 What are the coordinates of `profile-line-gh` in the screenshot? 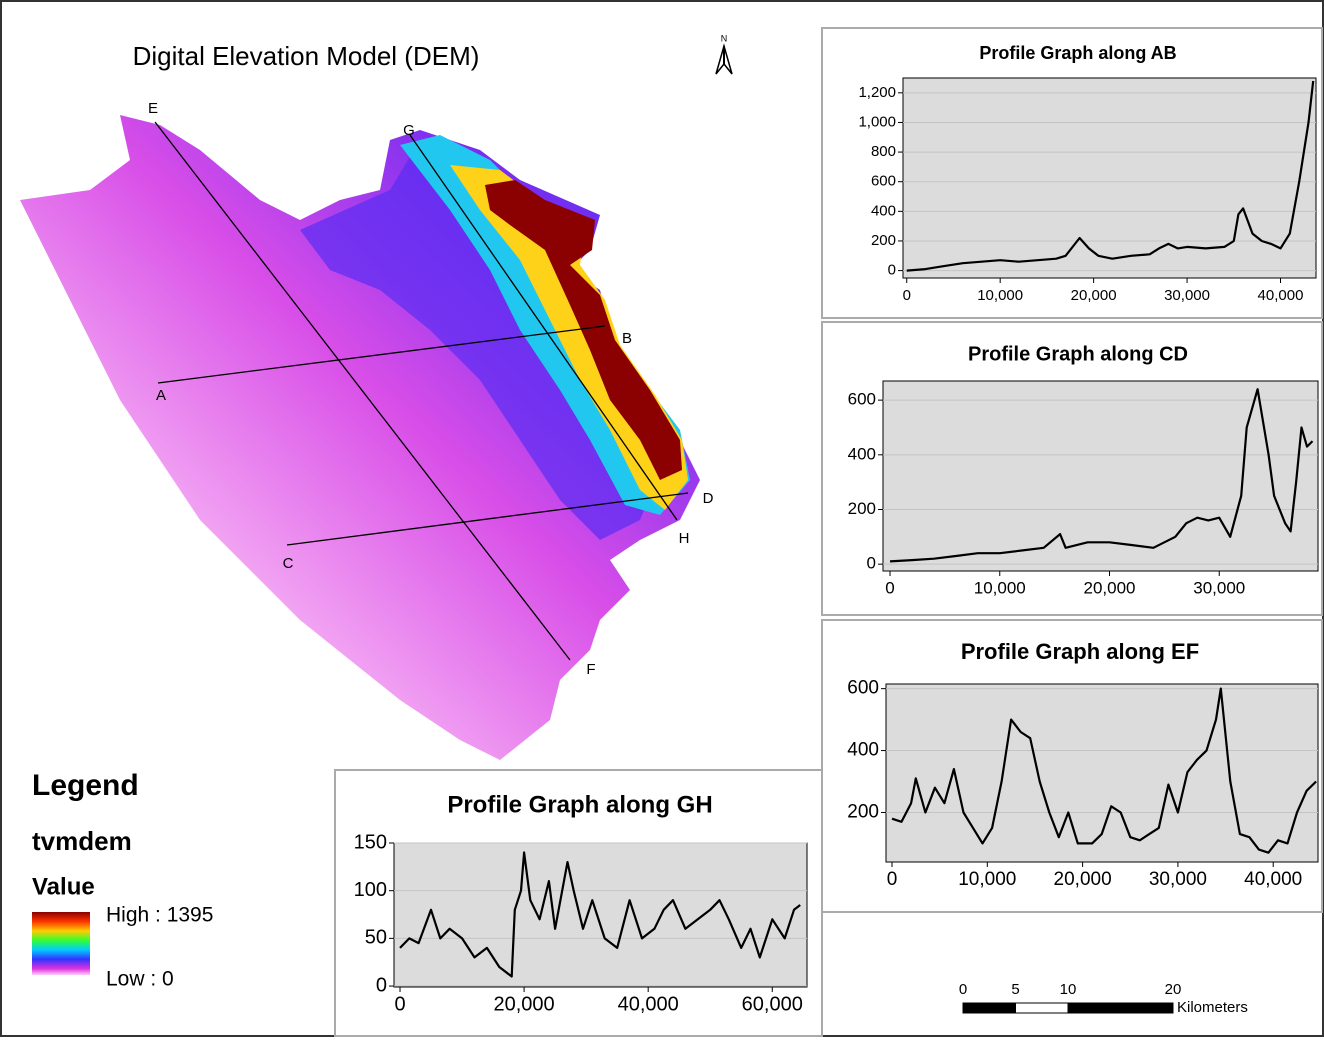 It's located at (543, 327).